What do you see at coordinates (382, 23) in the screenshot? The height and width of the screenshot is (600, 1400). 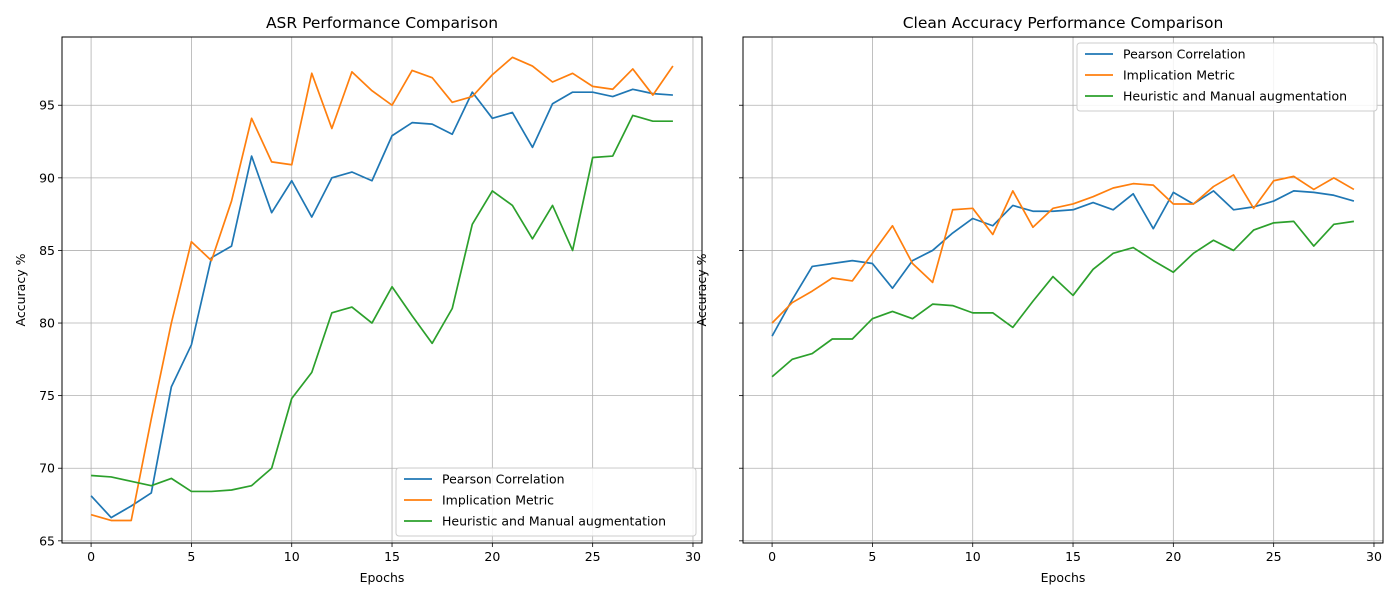 I see `chart-title: ASR Performance Comparison` at bounding box center [382, 23].